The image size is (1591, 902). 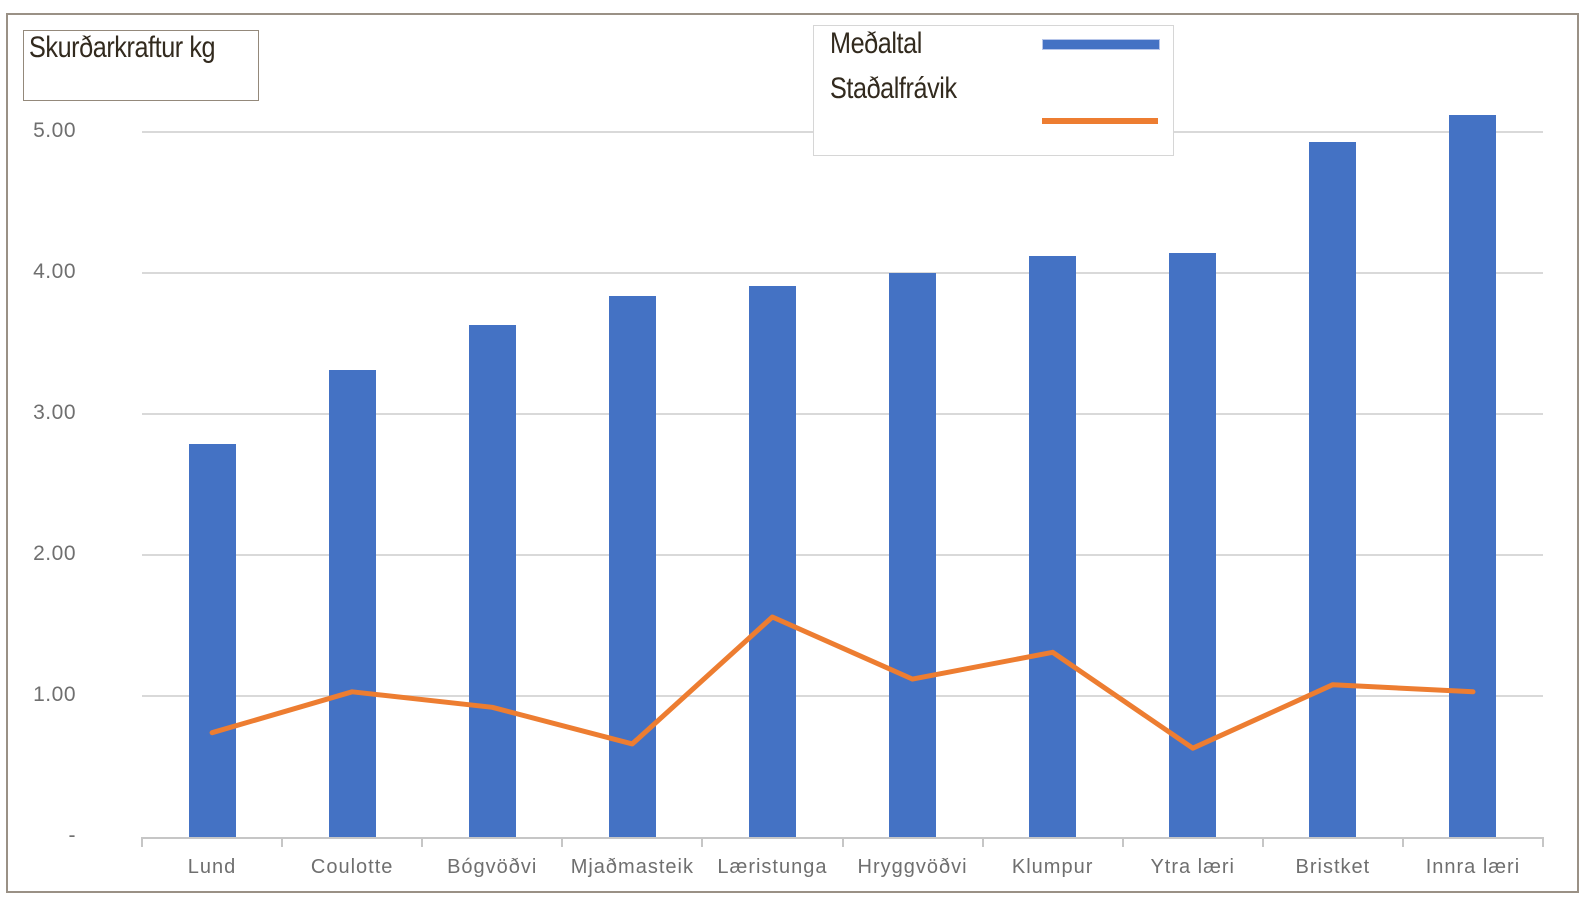 I want to click on x-axis-label-Innra læri: Innra læri, so click(x=1473, y=867).